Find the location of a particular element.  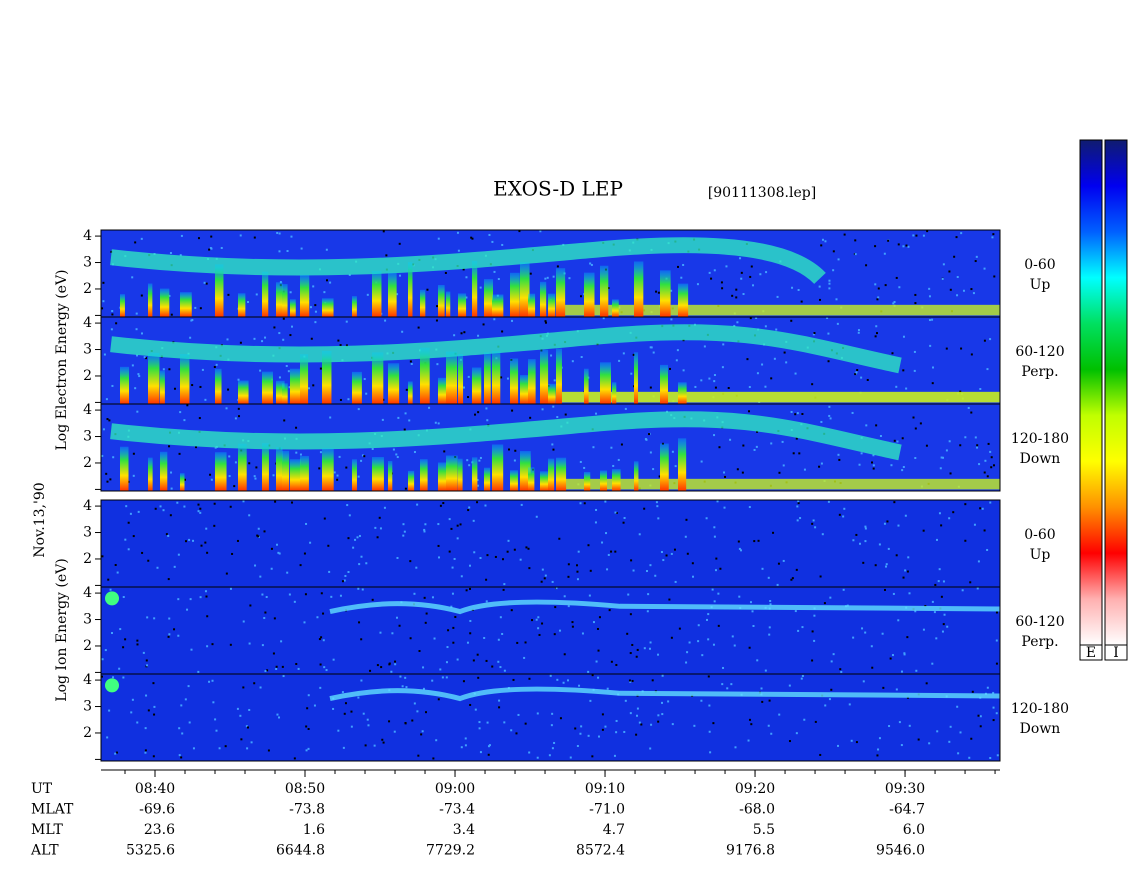

x-tick-label: 08:50 is located at coordinates (305, 789).